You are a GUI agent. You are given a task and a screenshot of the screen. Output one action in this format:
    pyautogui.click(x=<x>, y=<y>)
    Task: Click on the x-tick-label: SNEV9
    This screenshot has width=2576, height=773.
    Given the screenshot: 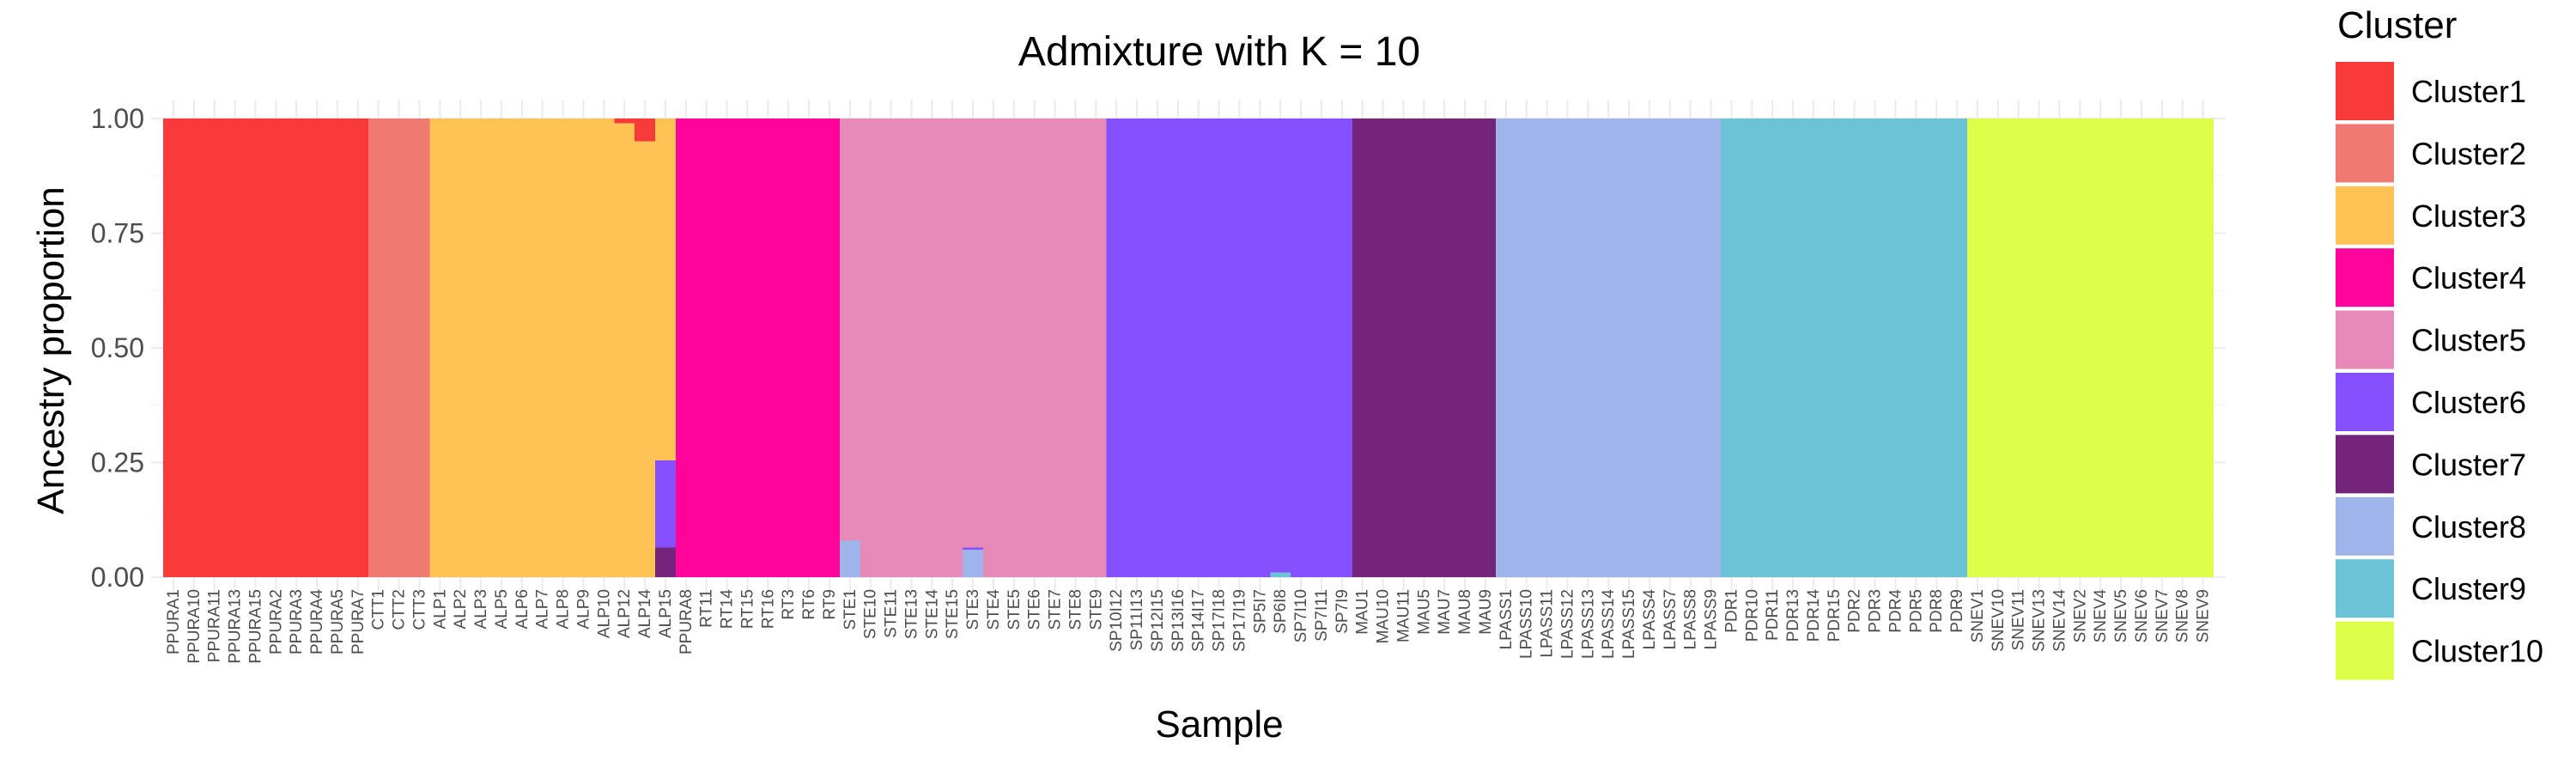 What is the action you would take?
    pyautogui.click(x=2204, y=615)
    